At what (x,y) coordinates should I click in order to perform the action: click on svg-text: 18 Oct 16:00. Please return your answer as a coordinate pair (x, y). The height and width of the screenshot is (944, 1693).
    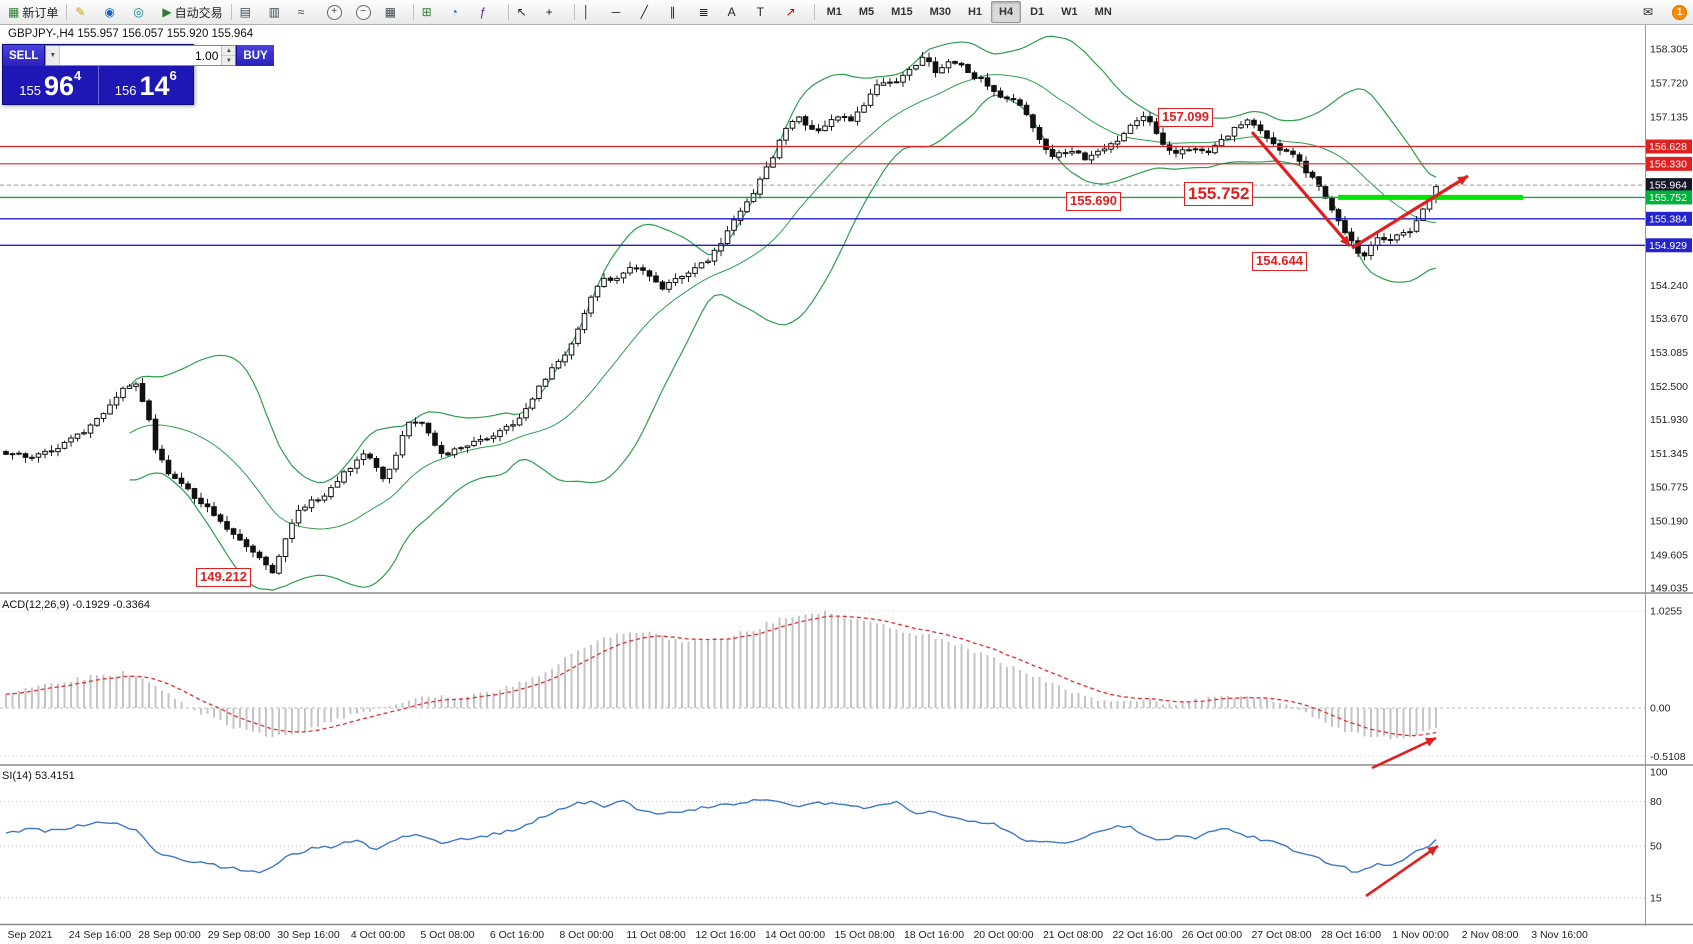
    Looking at the image, I should click on (934, 935).